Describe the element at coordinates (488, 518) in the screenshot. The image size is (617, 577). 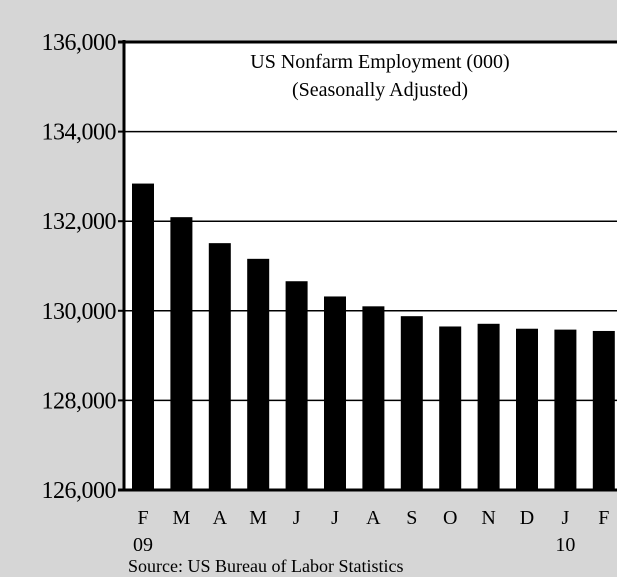
I see `x-tick-label: N` at that location.